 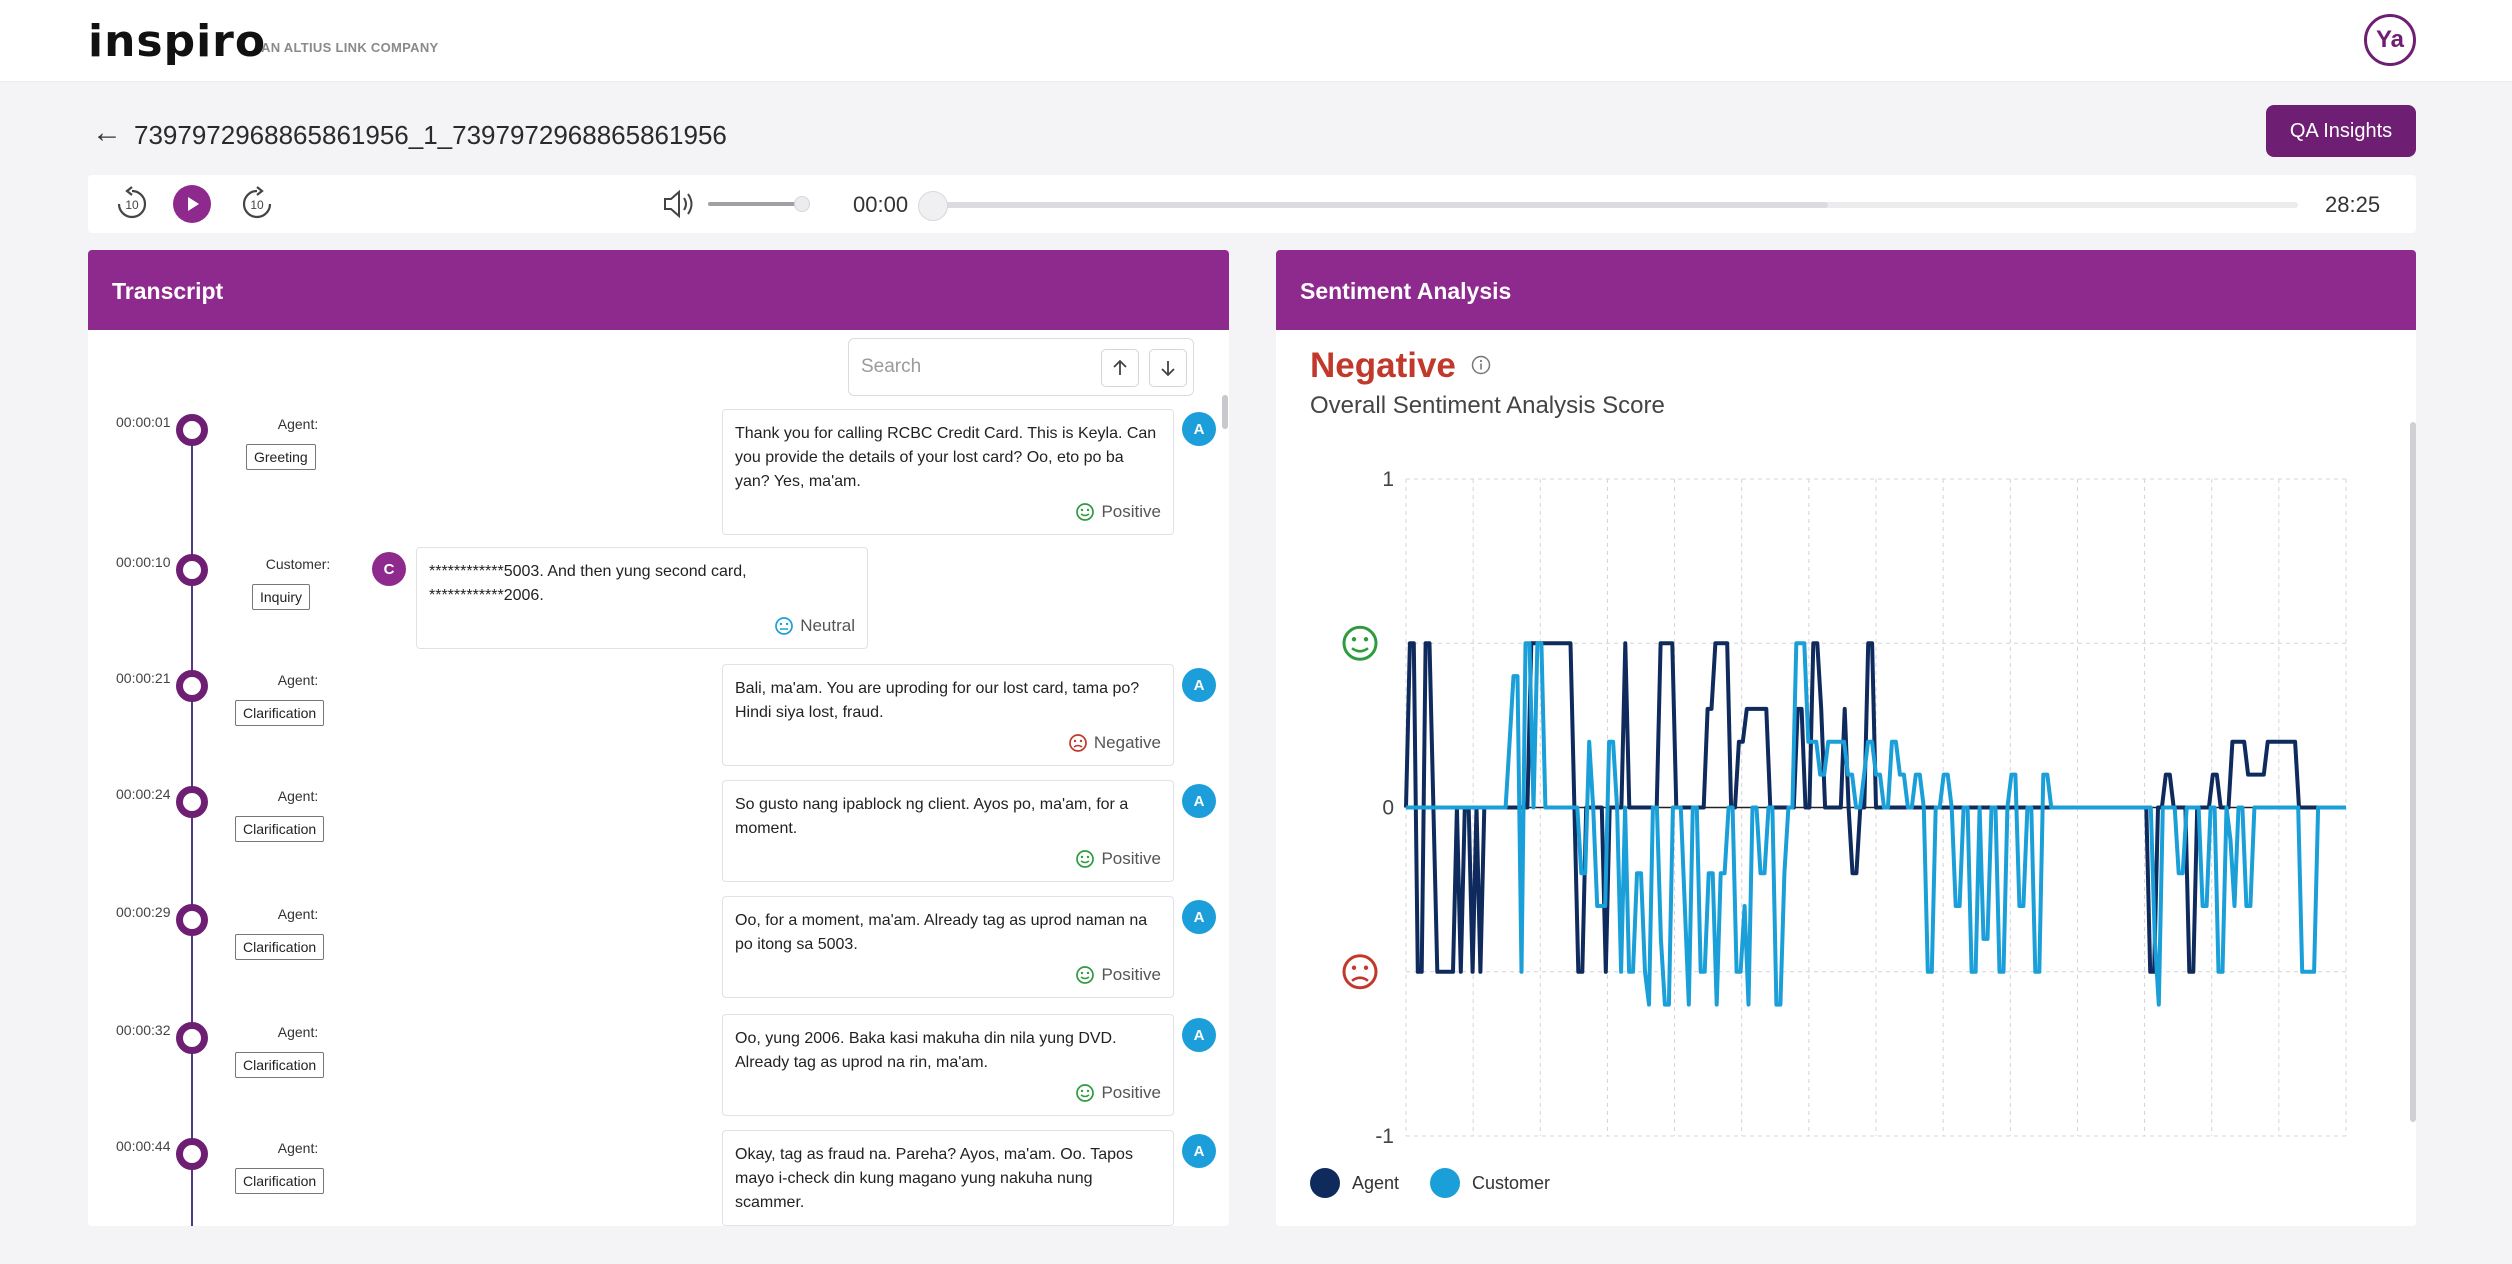 I want to click on play-icon, so click(x=192, y=204).